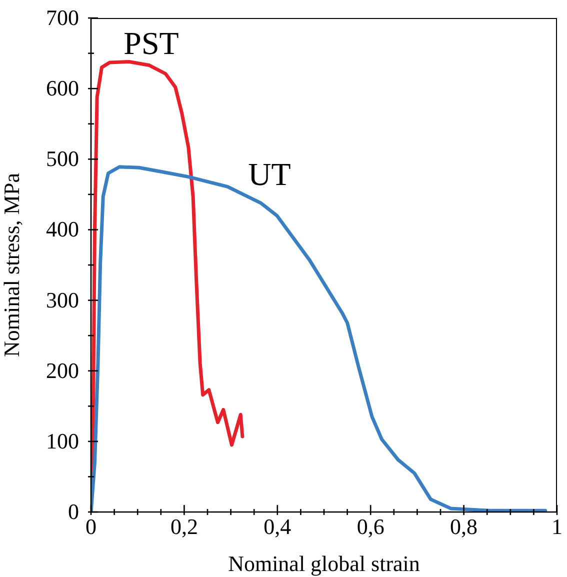  I want to click on y-tick-label: 200, so click(62, 370).